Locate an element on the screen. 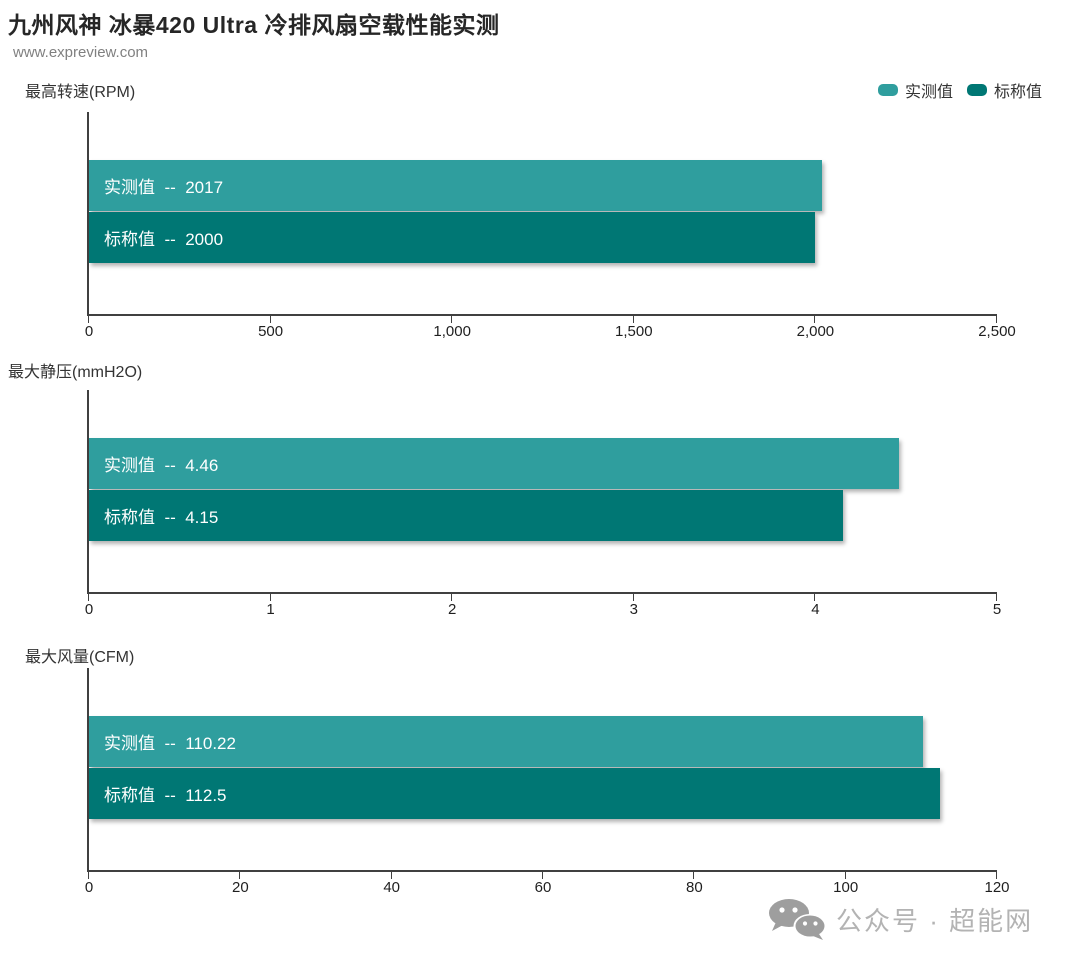 The height and width of the screenshot is (966, 1080). tick-label: 40 is located at coordinates (391, 887).